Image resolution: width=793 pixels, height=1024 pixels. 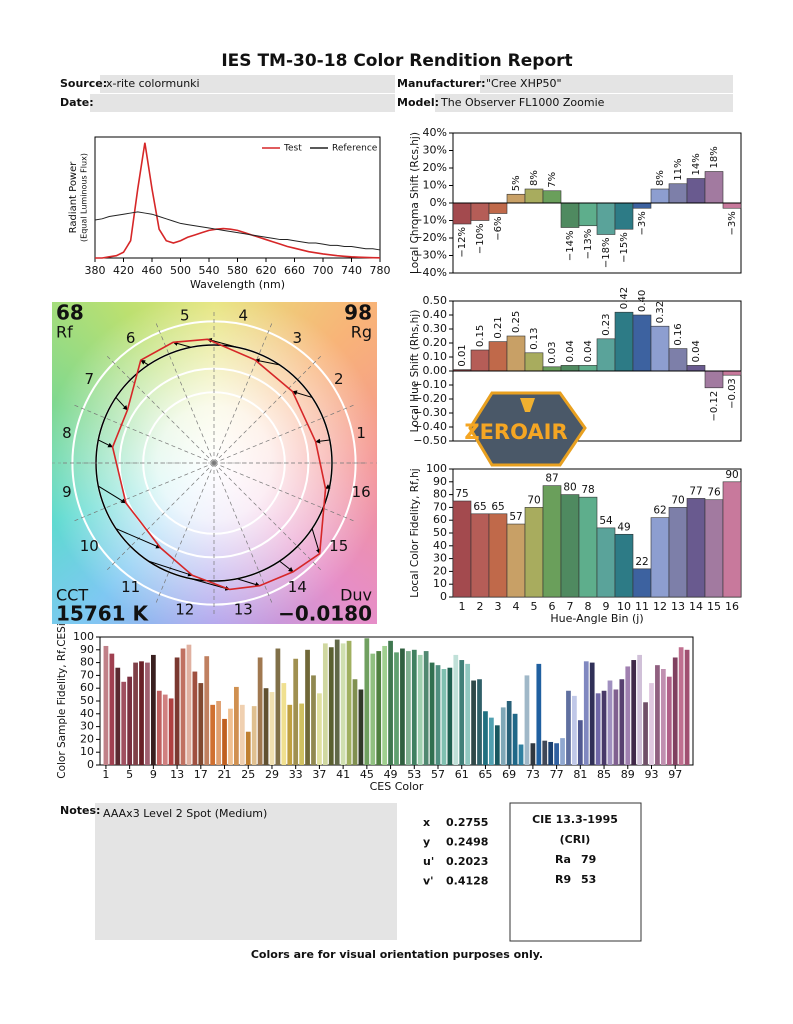 I want to click on x-tick-label: 53, so click(x=414, y=774).